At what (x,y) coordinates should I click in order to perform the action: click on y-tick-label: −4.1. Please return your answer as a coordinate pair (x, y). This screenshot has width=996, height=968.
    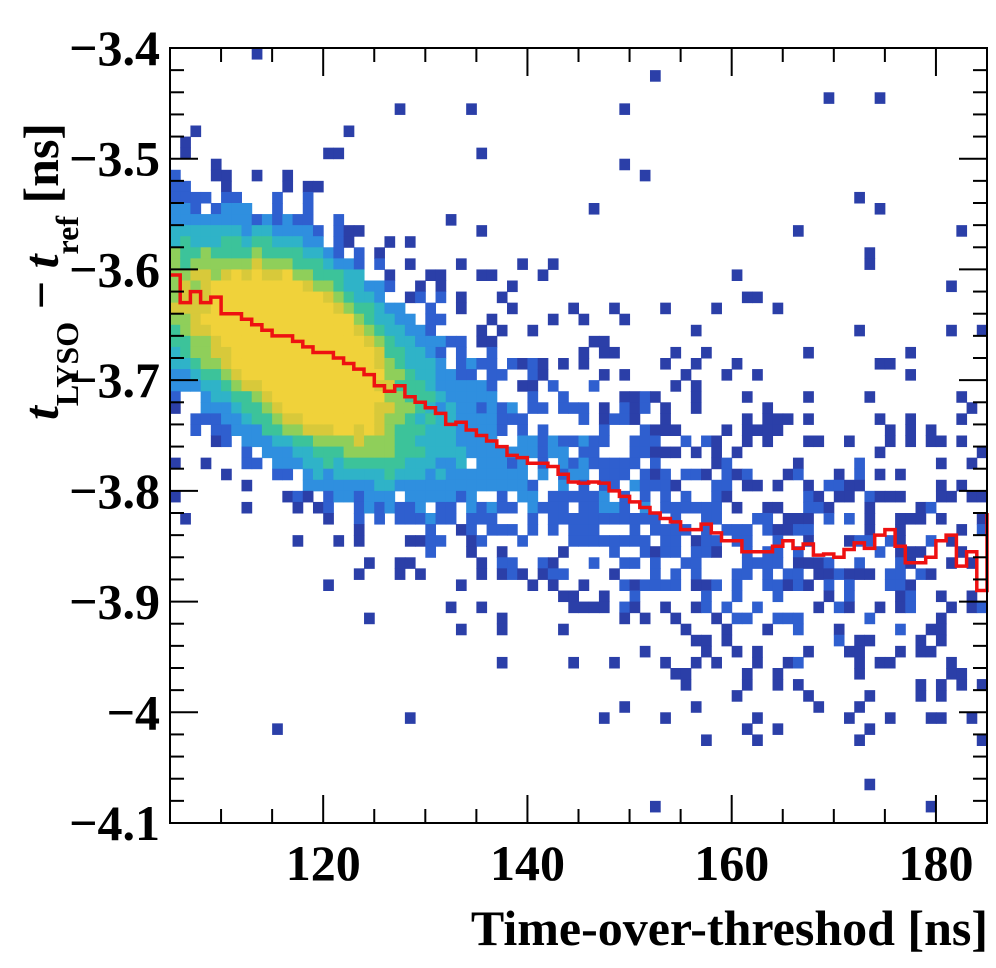
    Looking at the image, I should click on (114, 823).